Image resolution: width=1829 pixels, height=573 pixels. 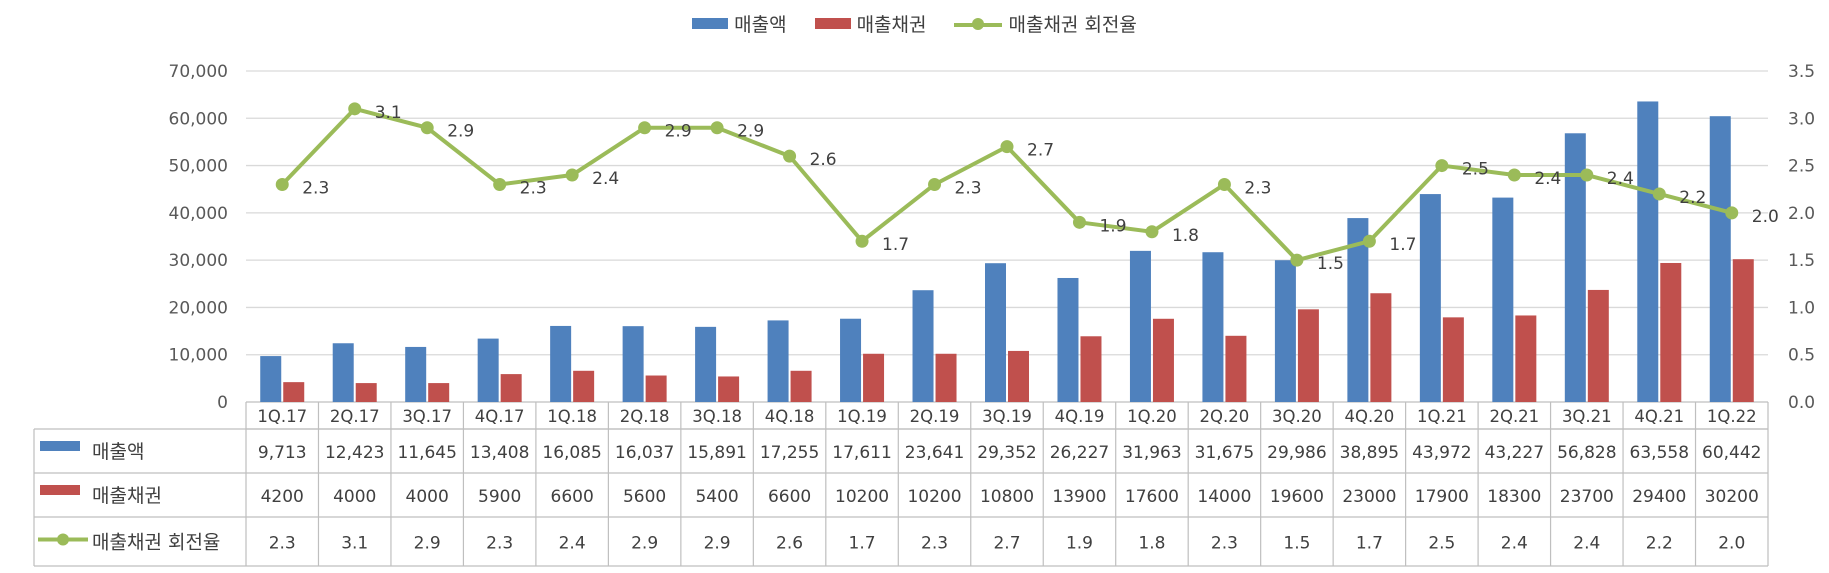 What do you see at coordinates (760, 25) in the screenshot?
I see `legend-revenue-label: 매출액` at bounding box center [760, 25].